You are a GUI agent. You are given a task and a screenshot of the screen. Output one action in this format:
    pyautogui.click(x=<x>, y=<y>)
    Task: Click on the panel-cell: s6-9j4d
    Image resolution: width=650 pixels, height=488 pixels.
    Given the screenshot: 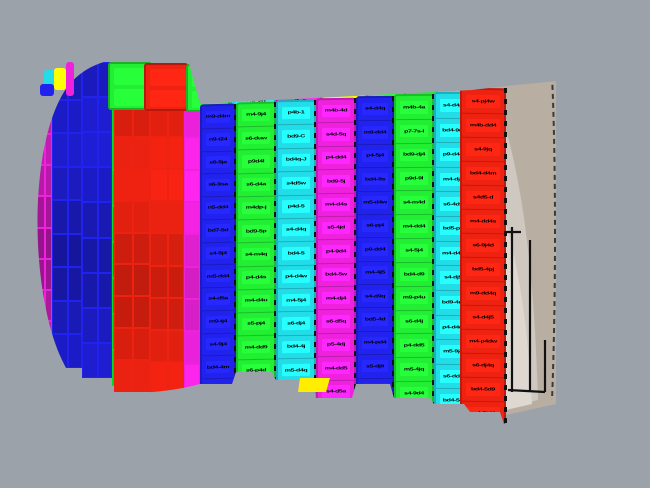 What is the action you would take?
    pyautogui.click(x=483, y=246)
    